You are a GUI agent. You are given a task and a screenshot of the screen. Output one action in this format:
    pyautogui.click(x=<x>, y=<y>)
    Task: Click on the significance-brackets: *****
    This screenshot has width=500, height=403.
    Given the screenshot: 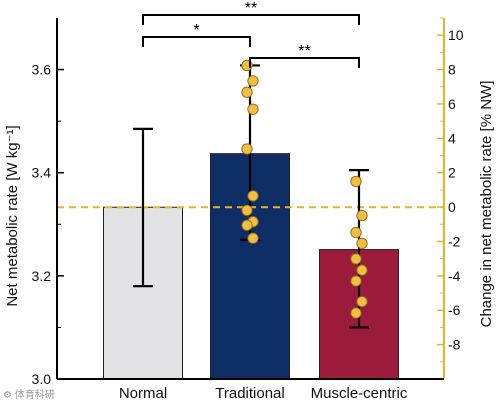 What is the action you would take?
    pyautogui.click(x=251, y=34)
    